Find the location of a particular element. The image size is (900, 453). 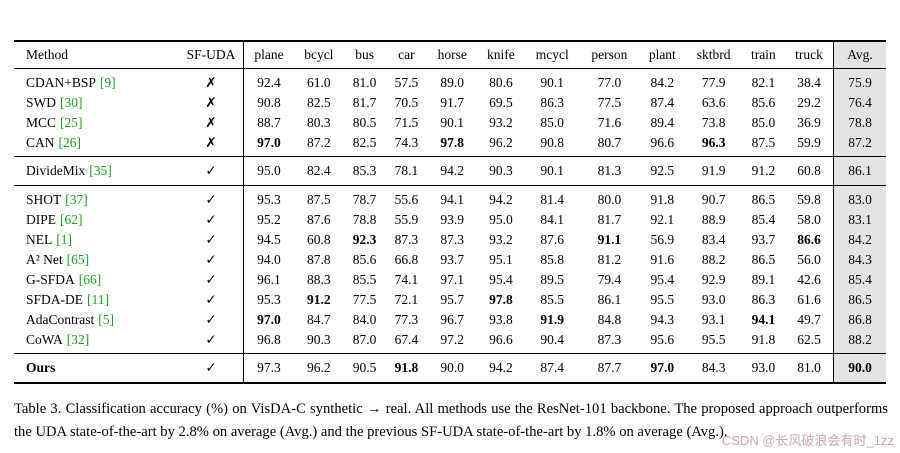

value-cell: 90.7 is located at coordinates (713, 199).